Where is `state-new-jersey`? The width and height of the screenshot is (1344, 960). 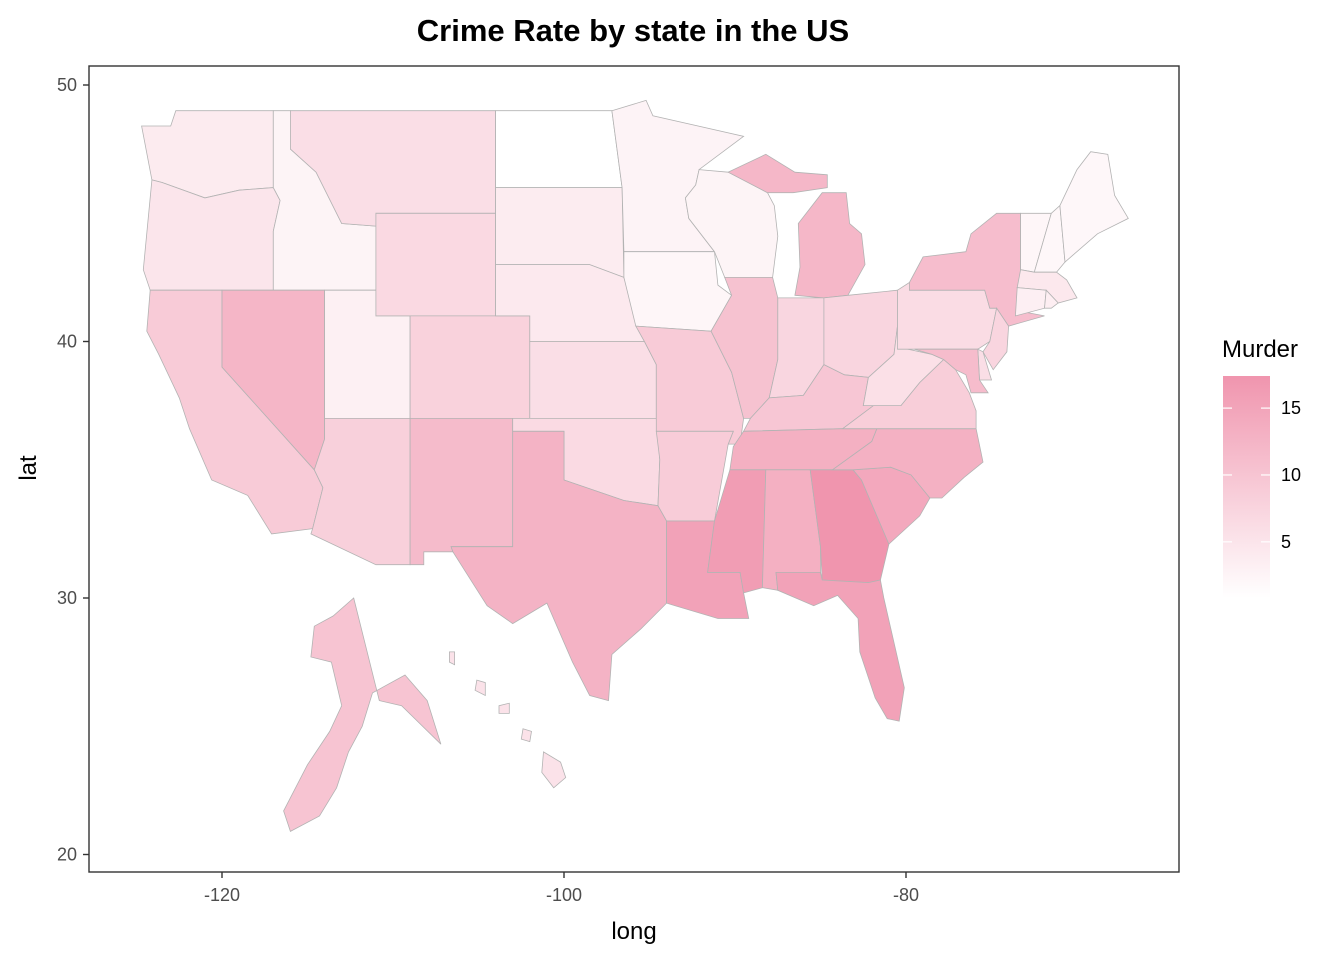 state-new-jersey is located at coordinates (996, 339).